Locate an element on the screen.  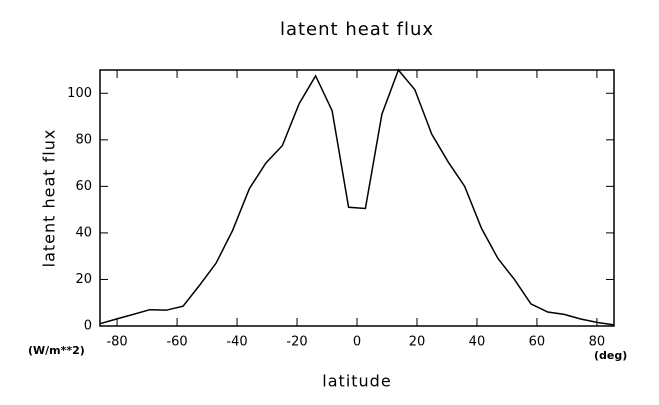
x-tick-label: 40 is located at coordinates (477, 342).